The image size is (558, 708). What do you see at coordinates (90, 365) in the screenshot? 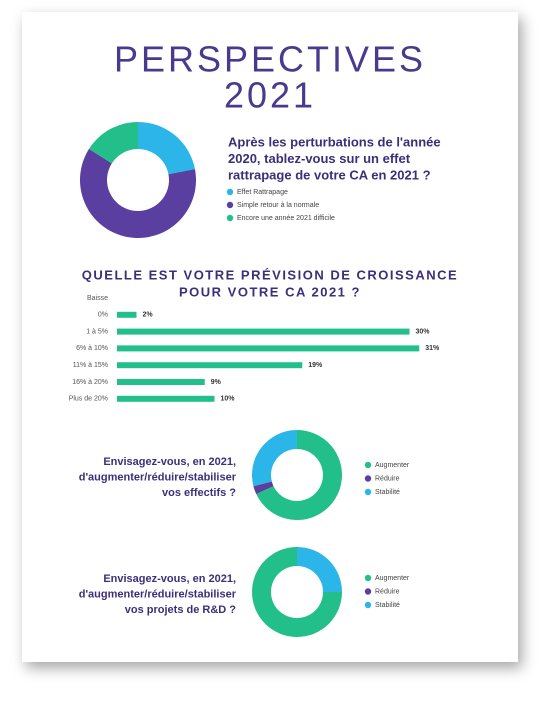
I see `category-label: 11% à 15%` at bounding box center [90, 365].